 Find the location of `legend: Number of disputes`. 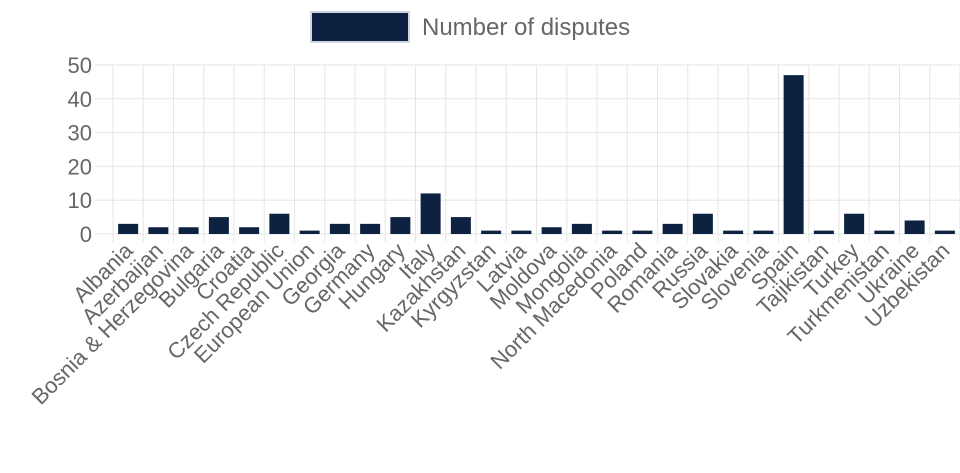

legend: Number of disputes is located at coordinates (470, 27).